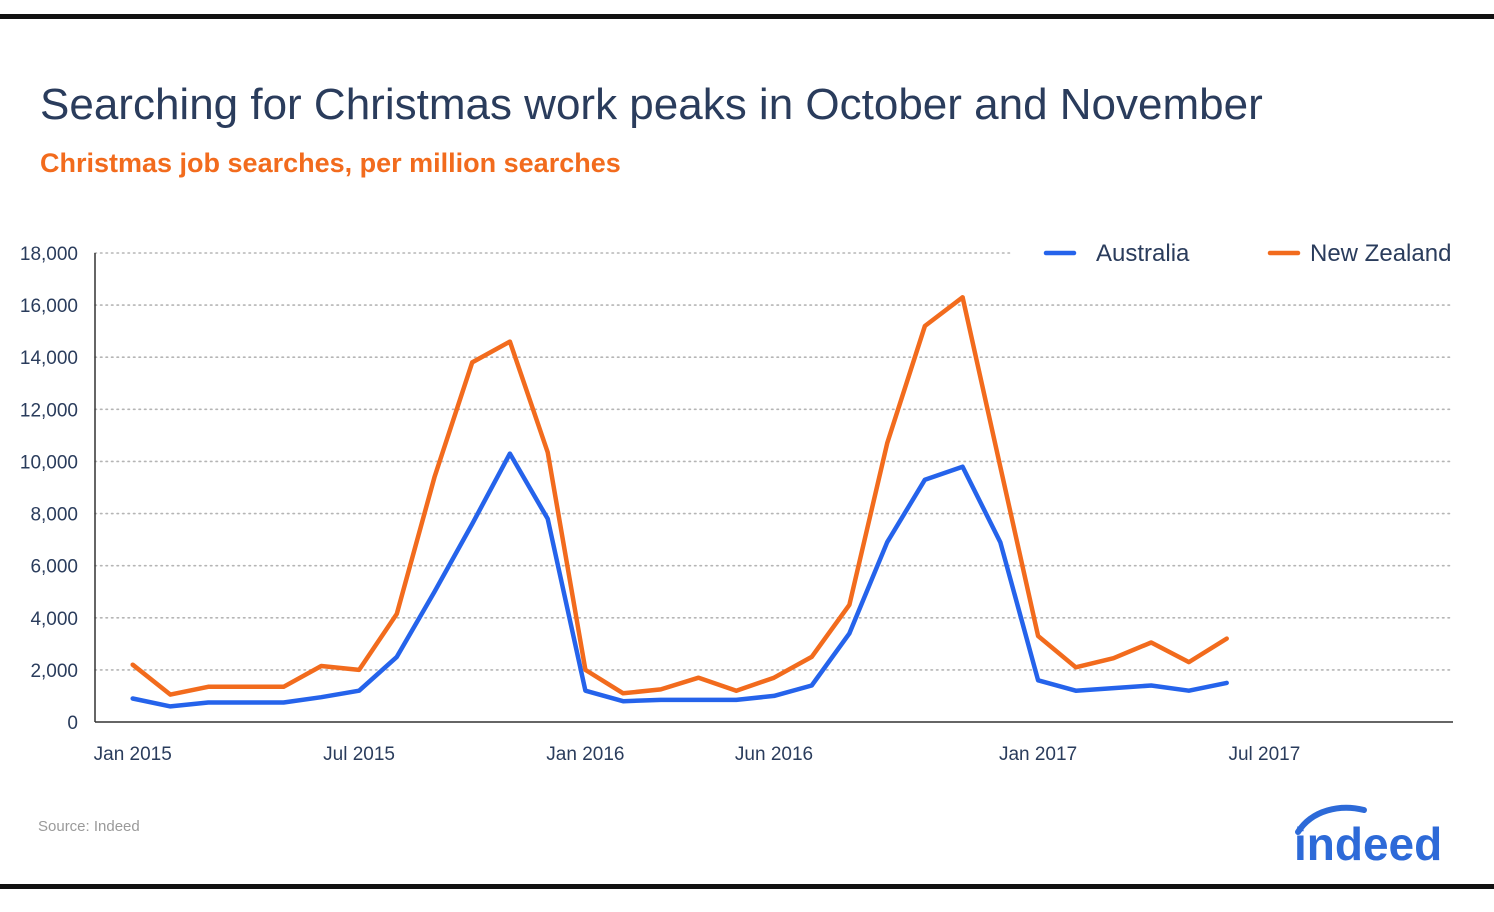 Image resolution: width=1494 pixels, height=912 pixels. Describe the element at coordinates (49, 358) in the screenshot. I see `y-tick-label: 14,000` at that location.